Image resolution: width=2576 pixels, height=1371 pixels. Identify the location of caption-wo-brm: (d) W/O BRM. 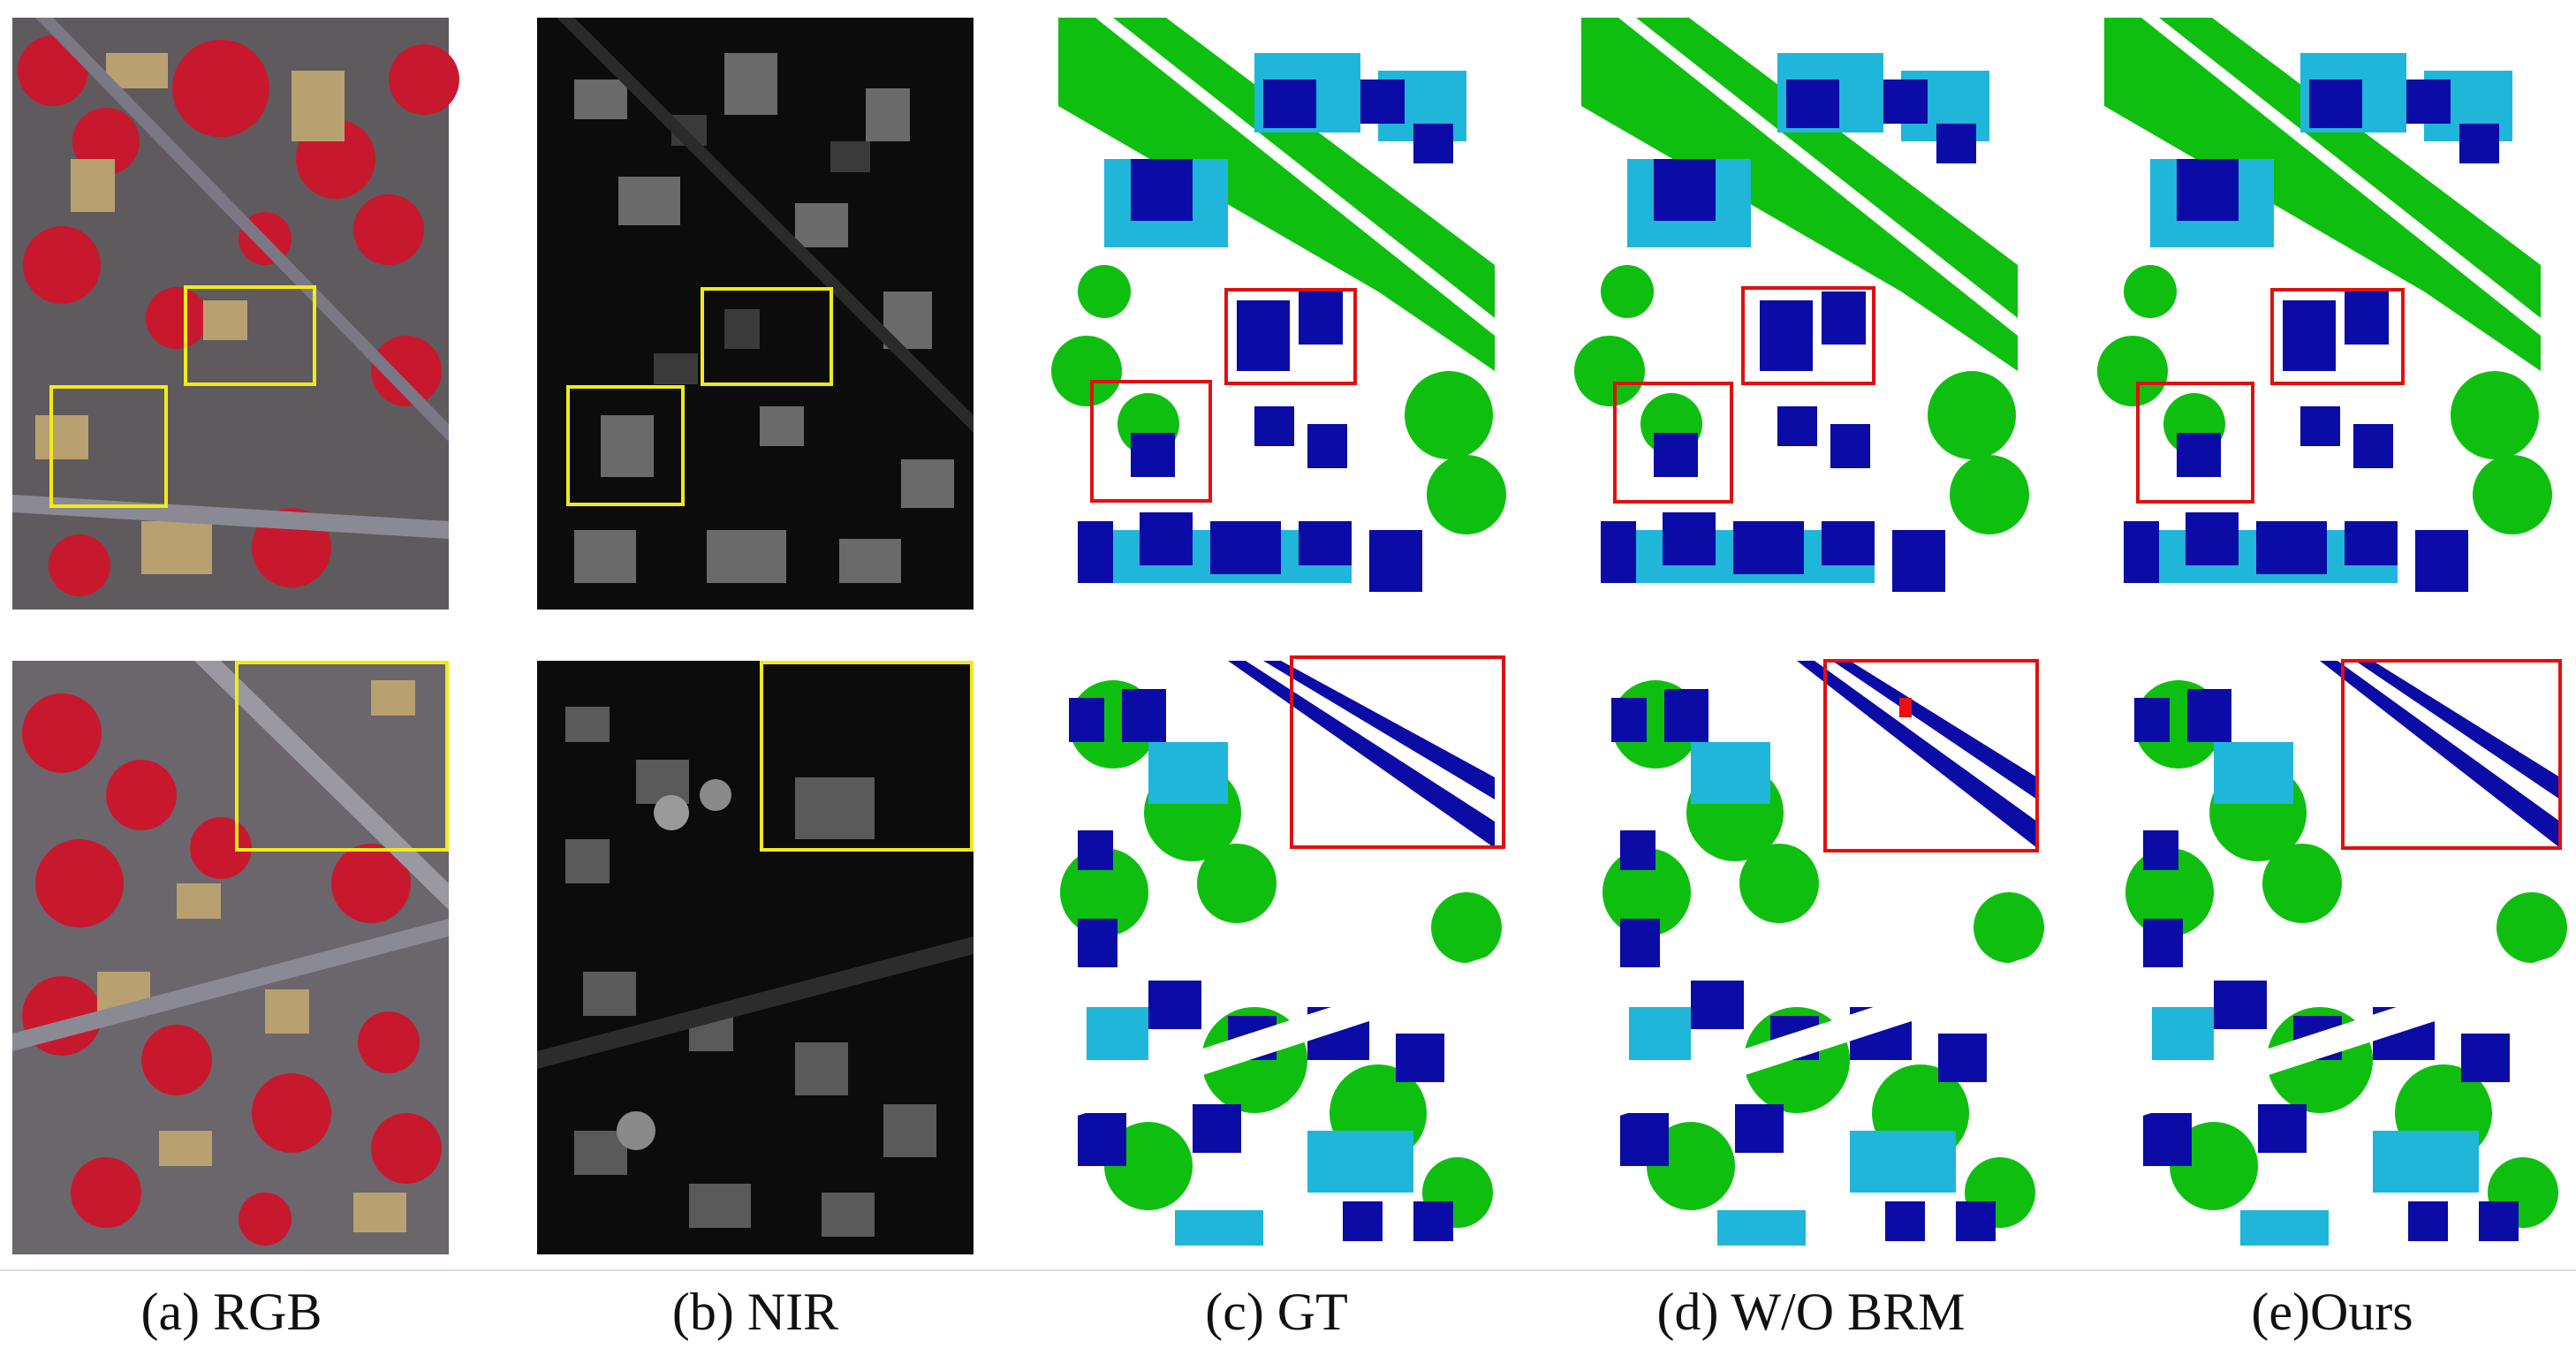
(1811, 1312).